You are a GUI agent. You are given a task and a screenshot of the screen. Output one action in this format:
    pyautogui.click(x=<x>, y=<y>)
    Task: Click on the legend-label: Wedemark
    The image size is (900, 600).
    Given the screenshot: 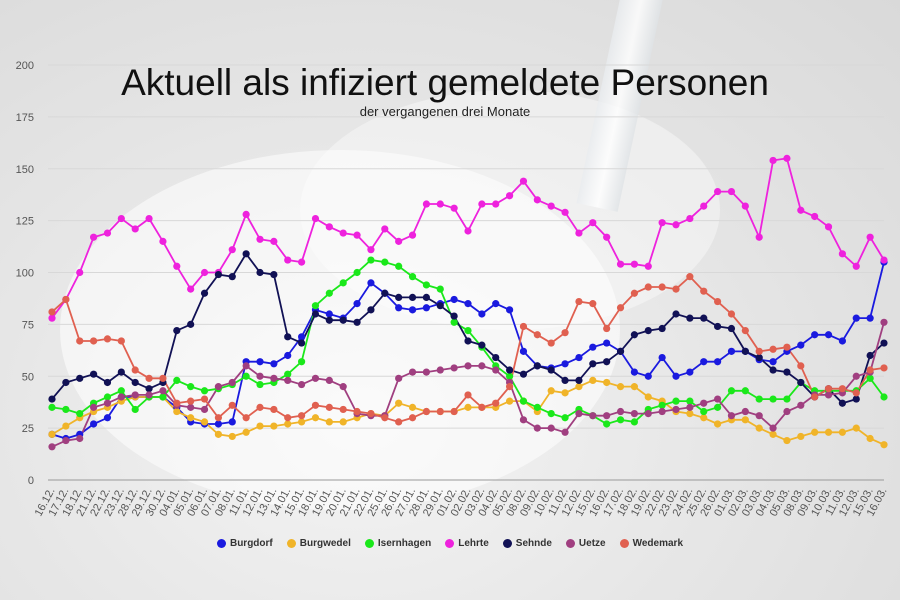 What is the action you would take?
    pyautogui.click(x=658, y=543)
    